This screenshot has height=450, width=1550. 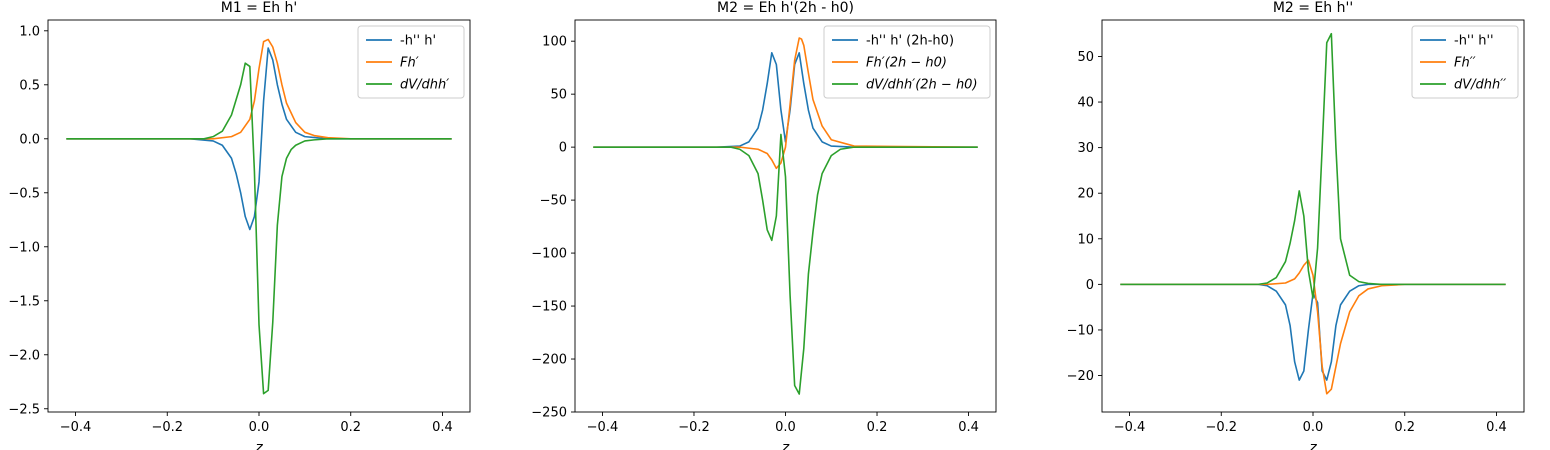 I want to click on legend-label: dV/dhh′(2h − h0), so click(x=922, y=85).